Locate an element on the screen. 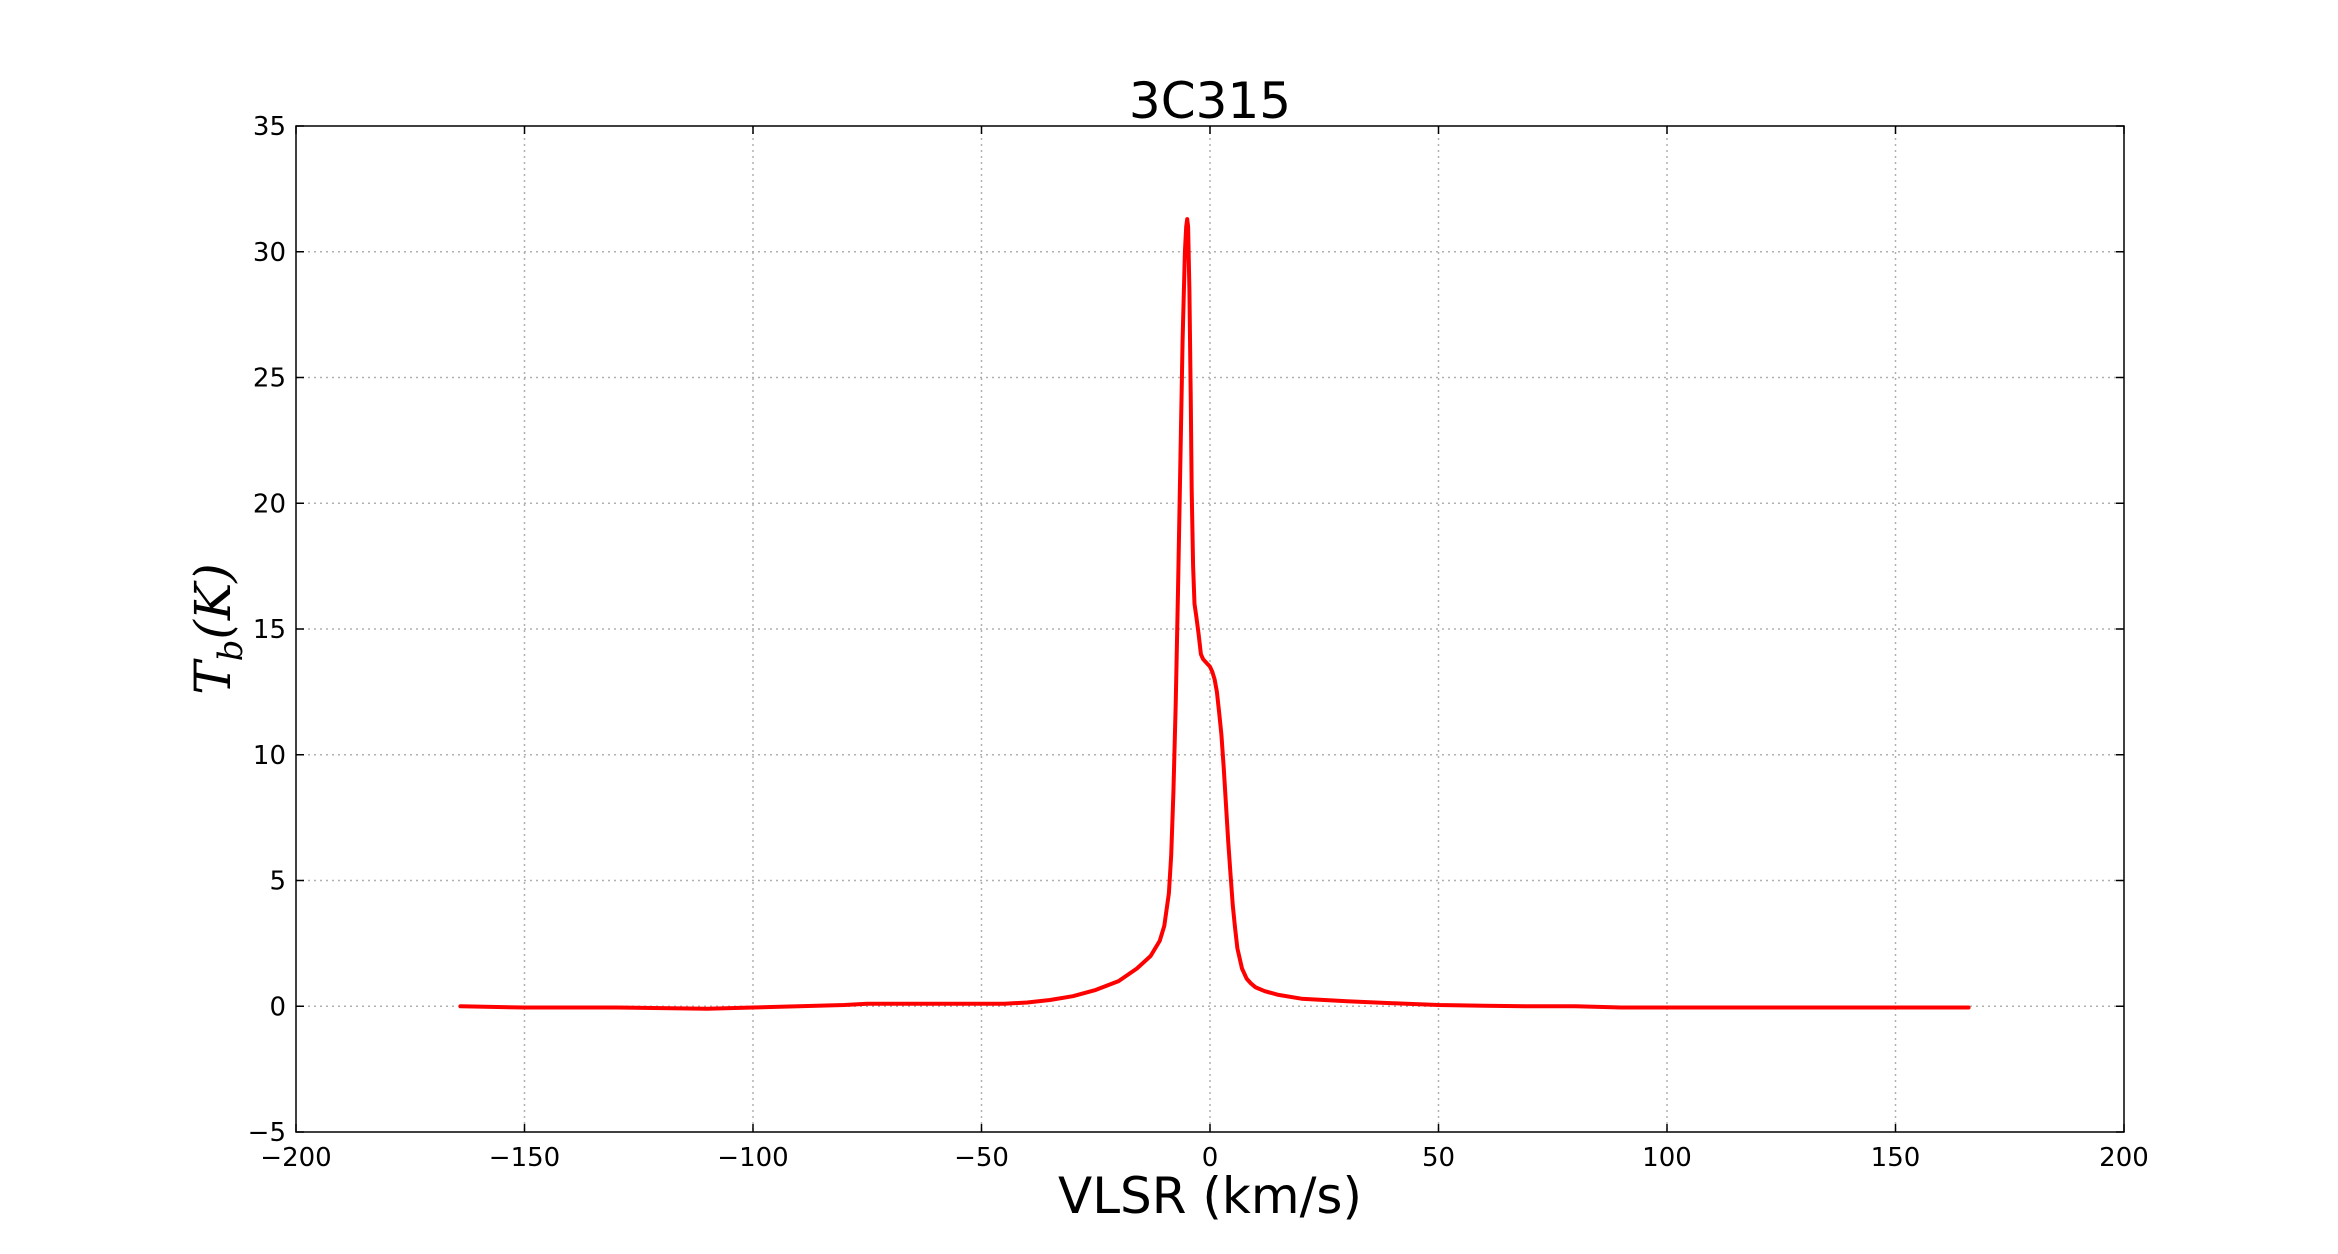 The width and height of the screenshot is (2338, 1254). x-tick-label: 0 is located at coordinates (1210, 1158).